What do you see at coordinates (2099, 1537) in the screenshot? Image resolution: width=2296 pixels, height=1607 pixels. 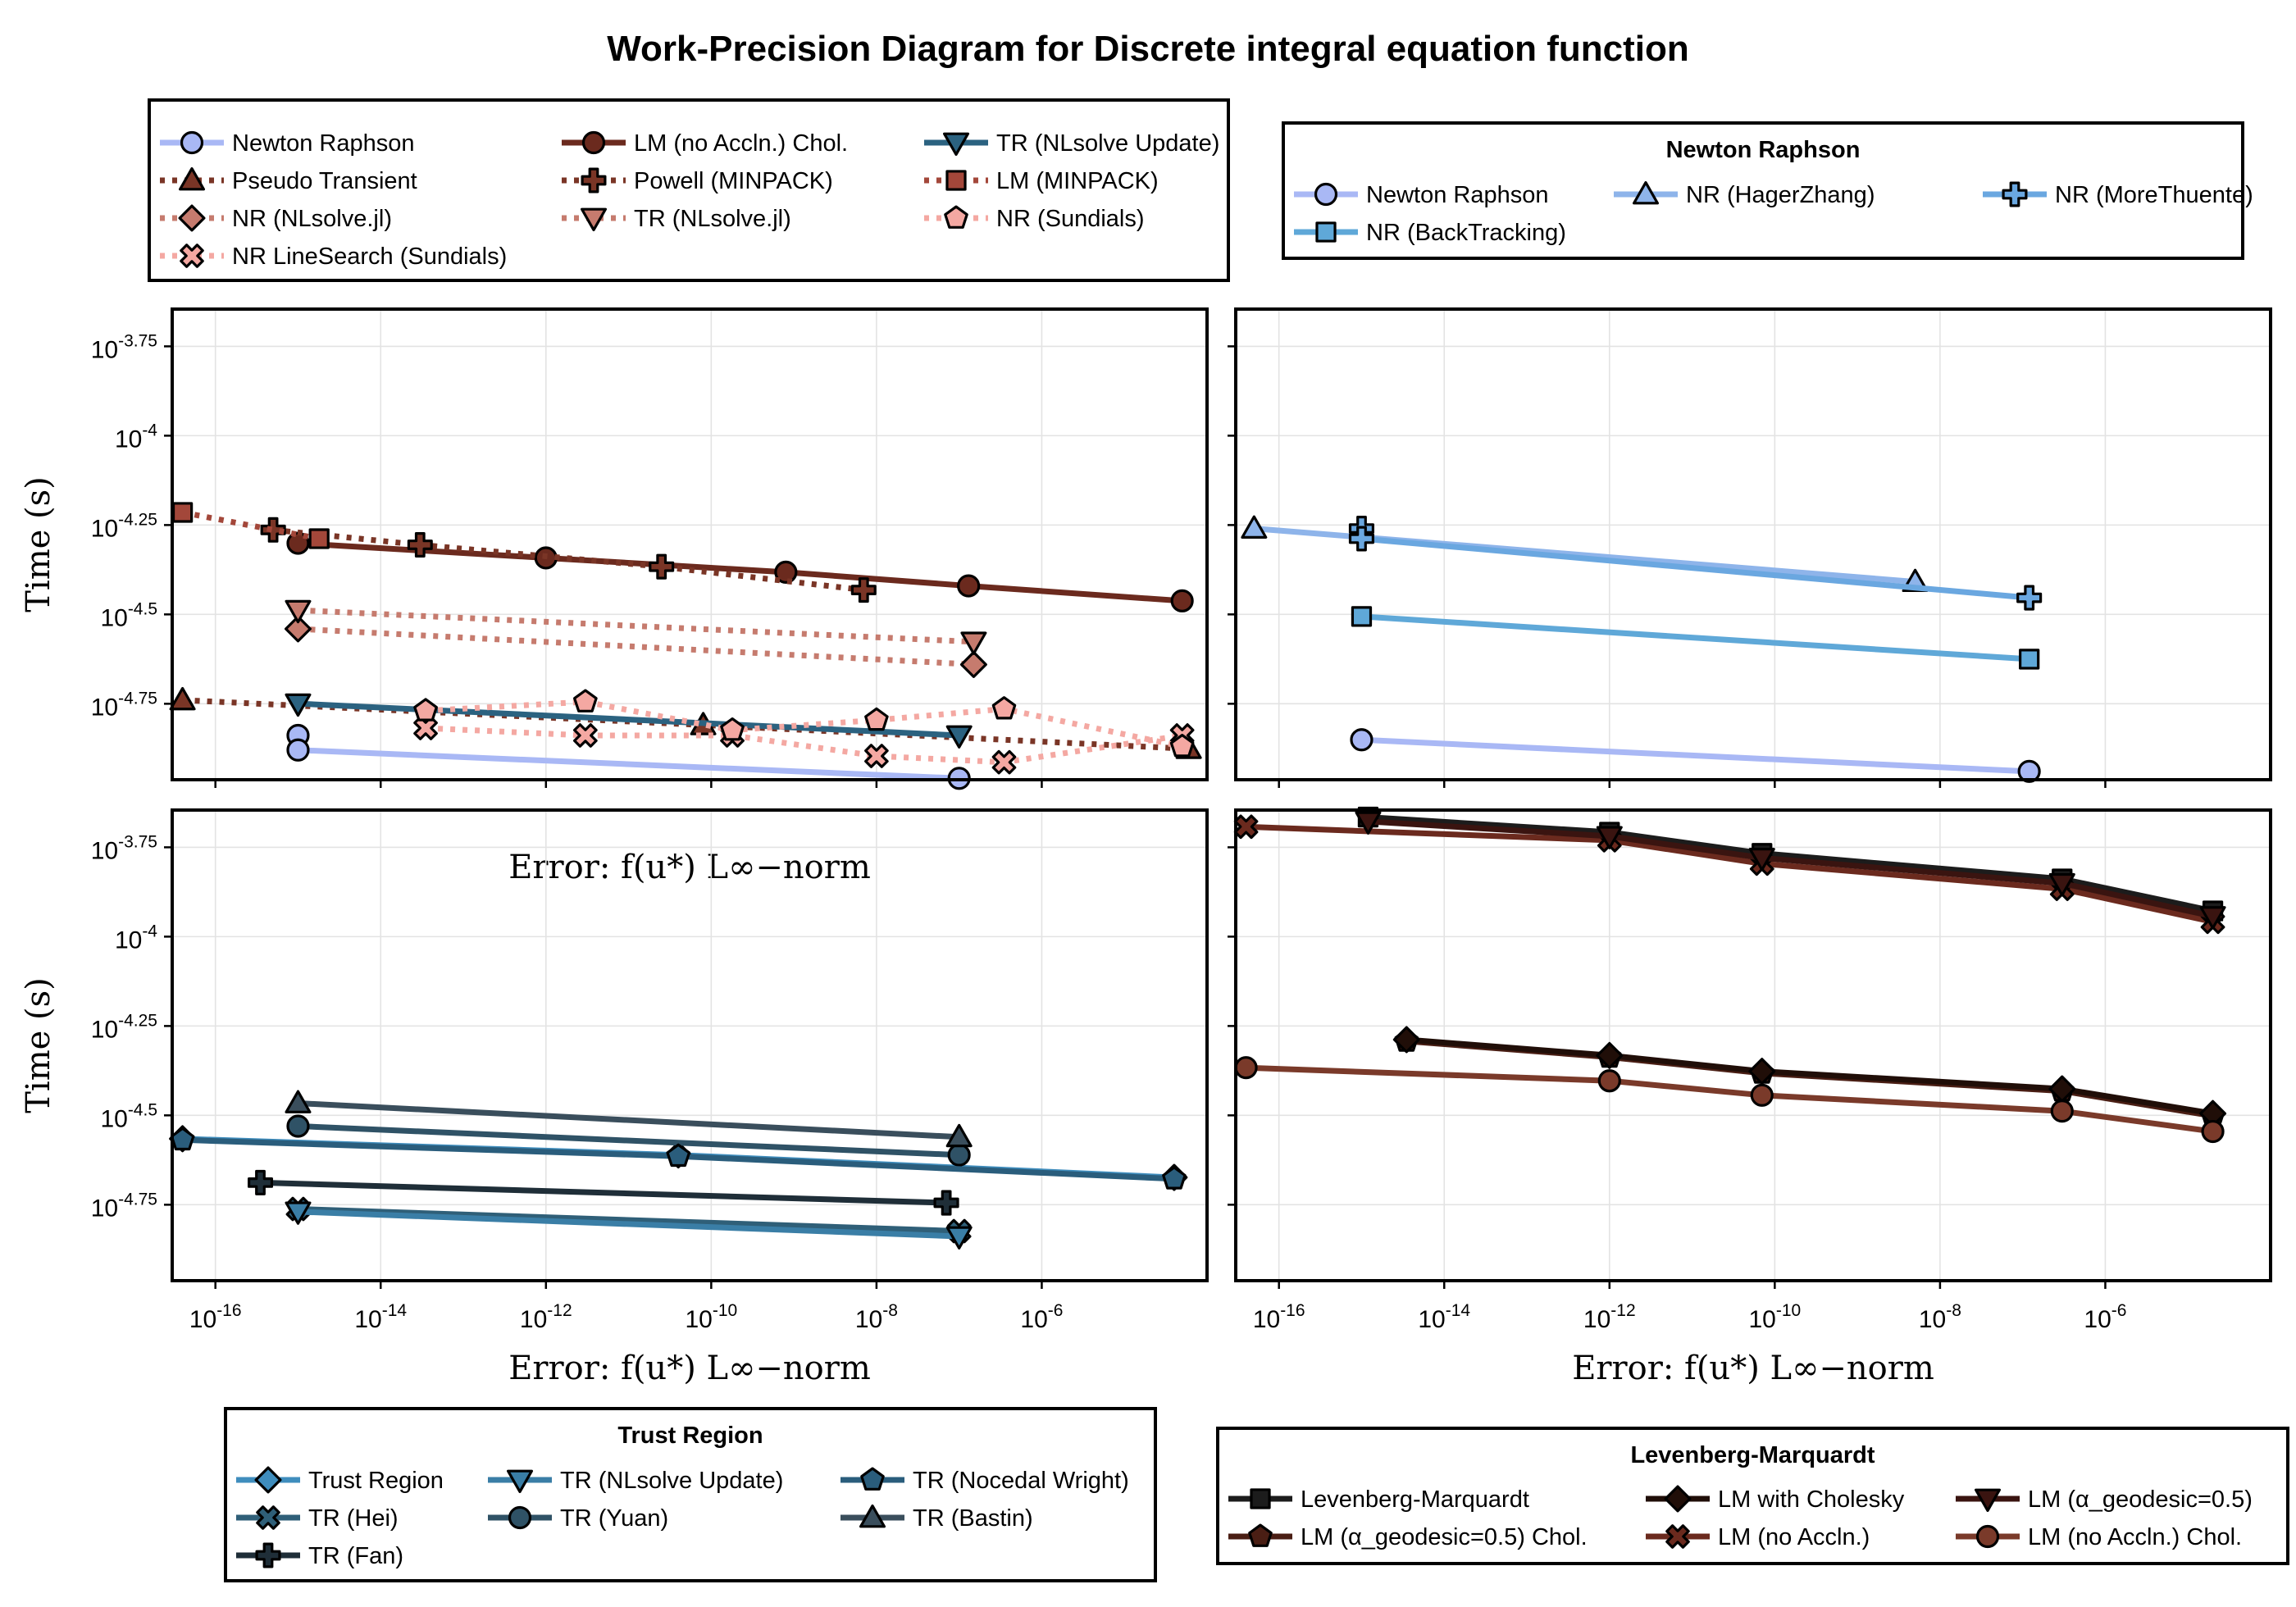 I see `legend-entry-lm-no-accln-chol: LM (no Accln.) Chol.` at bounding box center [2099, 1537].